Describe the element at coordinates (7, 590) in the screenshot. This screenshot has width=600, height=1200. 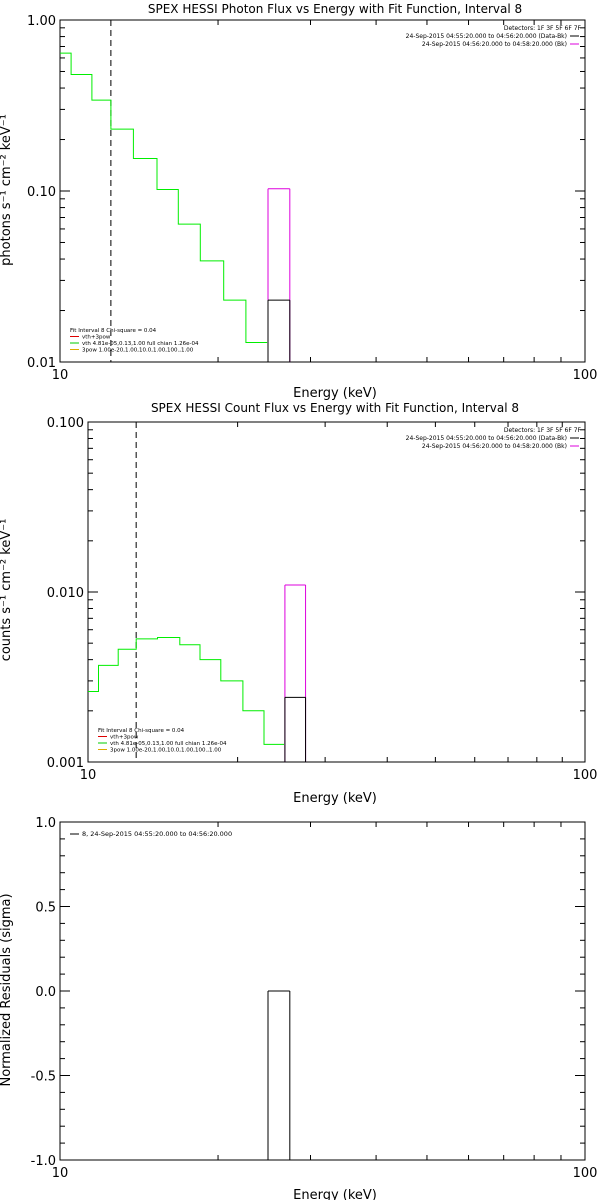
I see `count-flux-y-axis-label: counts s⁻¹ cm⁻² keV⁻¹` at that location.